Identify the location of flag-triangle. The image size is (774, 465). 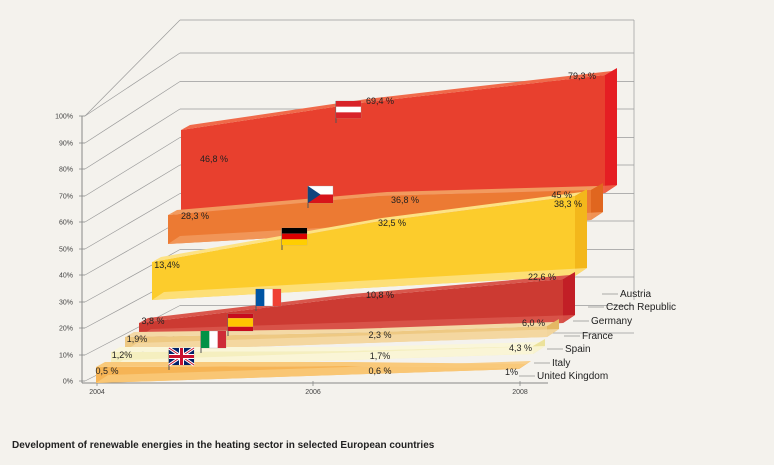
(314, 194).